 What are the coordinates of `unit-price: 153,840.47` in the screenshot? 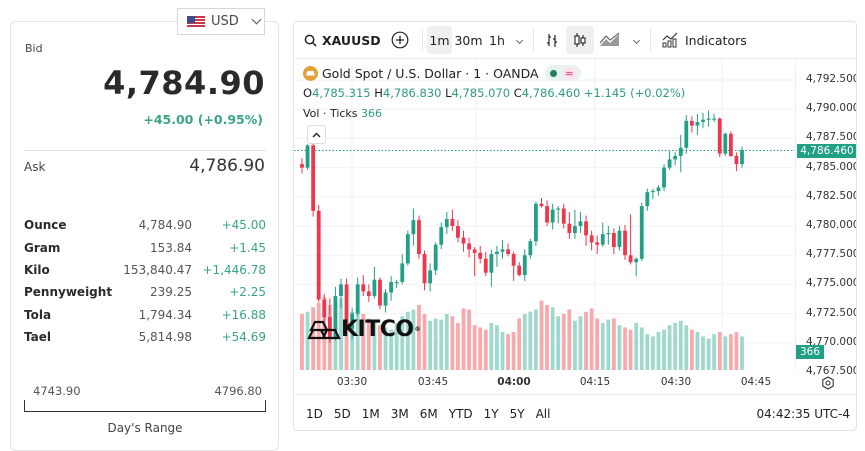 It's located at (157, 269).